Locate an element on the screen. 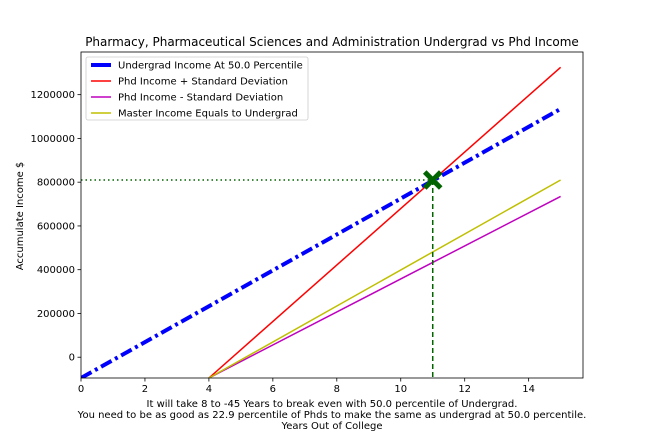 This screenshot has width=648, height=432. x-tick-label: 6 is located at coordinates (273, 389).